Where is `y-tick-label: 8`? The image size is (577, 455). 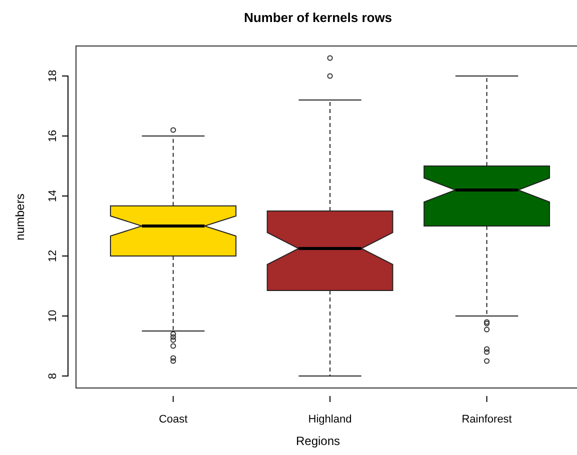 y-tick-label: 8 is located at coordinates (53, 376).